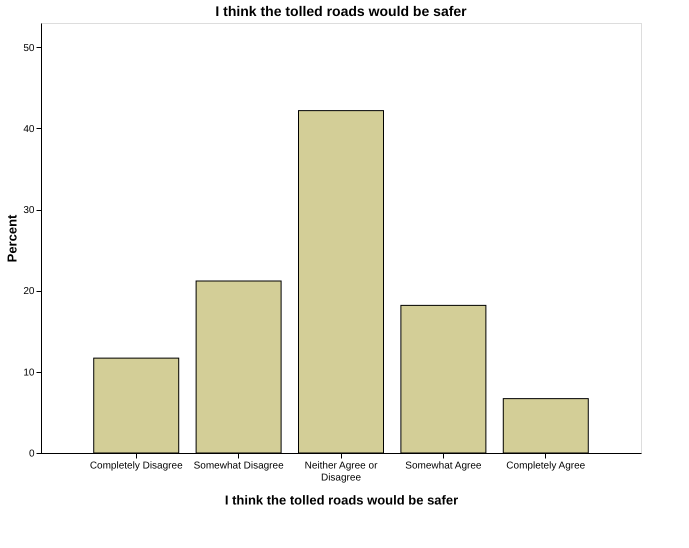 The width and height of the screenshot is (689, 548). What do you see at coordinates (29, 372) in the screenshot?
I see `y-tick-label: 10` at bounding box center [29, 372].